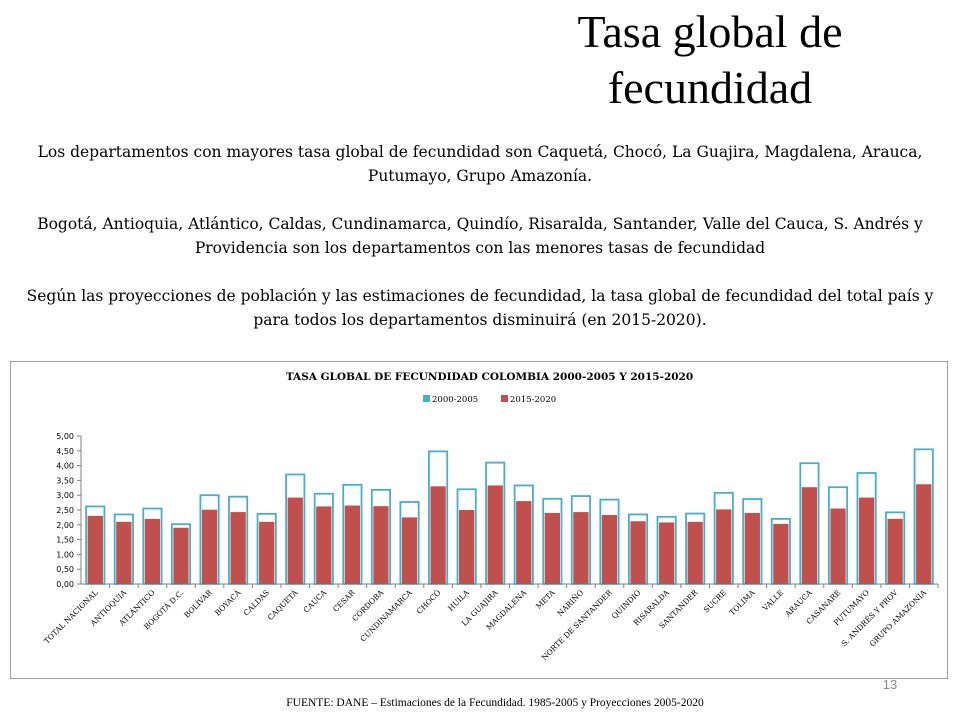  What do you see at coordinates (65, 480) in the screenshot?
I see `y-tick-label: 3,50` at bounding box center [65, 480].